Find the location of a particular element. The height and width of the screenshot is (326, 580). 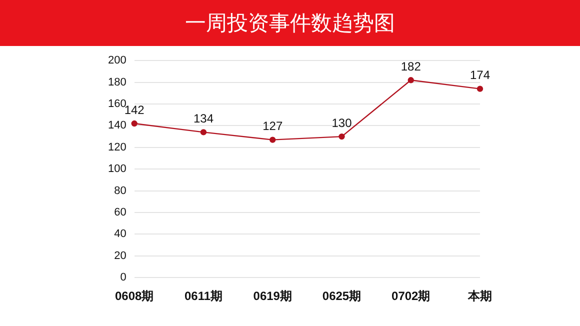

x-tick-label: 0608期 is located at coordinates (134, 296).